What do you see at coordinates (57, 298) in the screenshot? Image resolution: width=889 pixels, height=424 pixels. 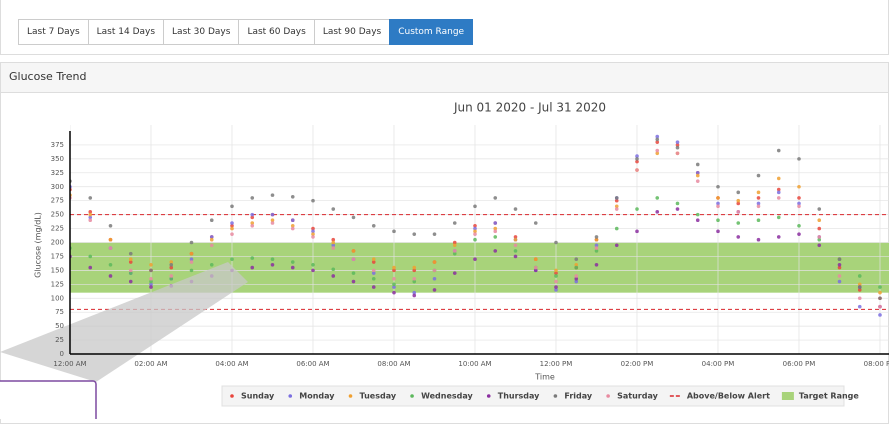 I see `y-tick-label: 100` at bounding box center [57, 298].